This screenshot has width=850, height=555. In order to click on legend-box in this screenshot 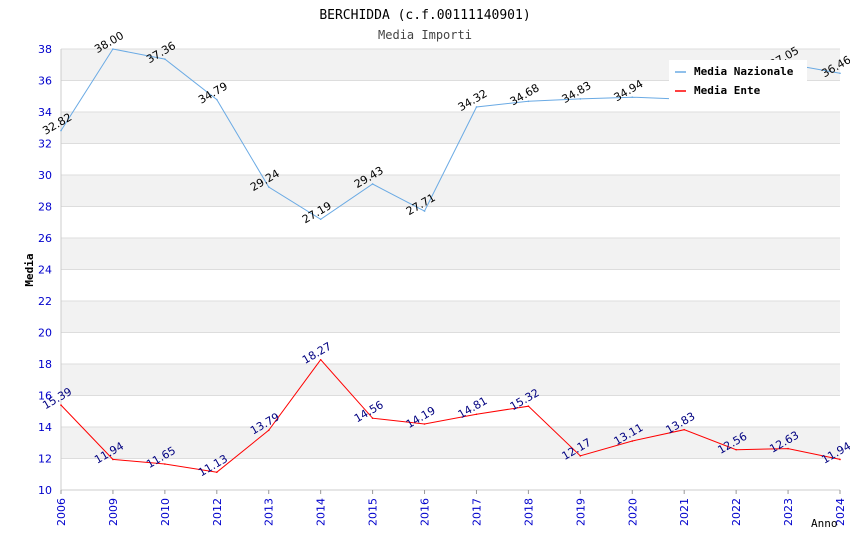, I will do `click(738, 81)`.